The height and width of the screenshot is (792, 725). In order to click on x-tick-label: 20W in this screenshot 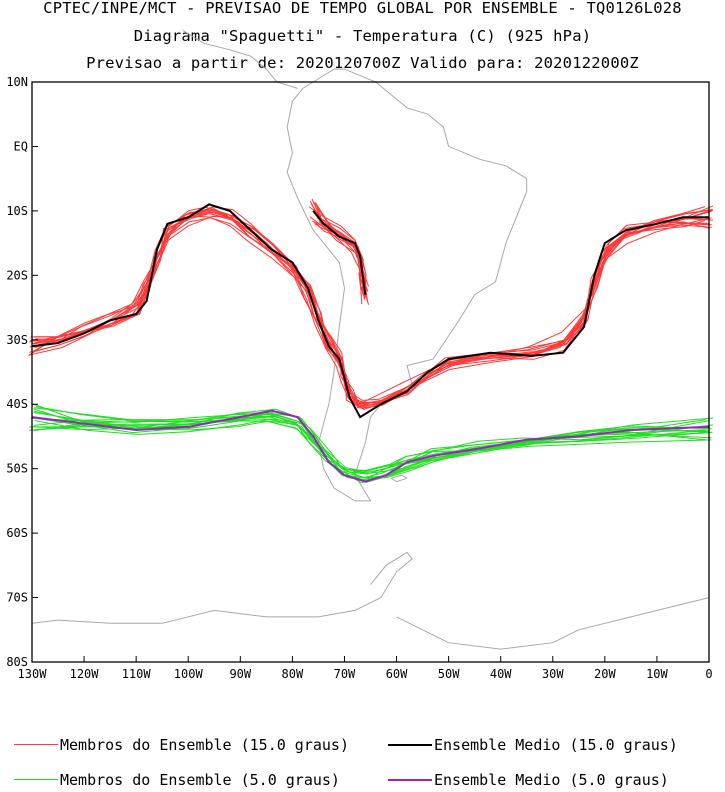, I will do `click(605, 674)`.